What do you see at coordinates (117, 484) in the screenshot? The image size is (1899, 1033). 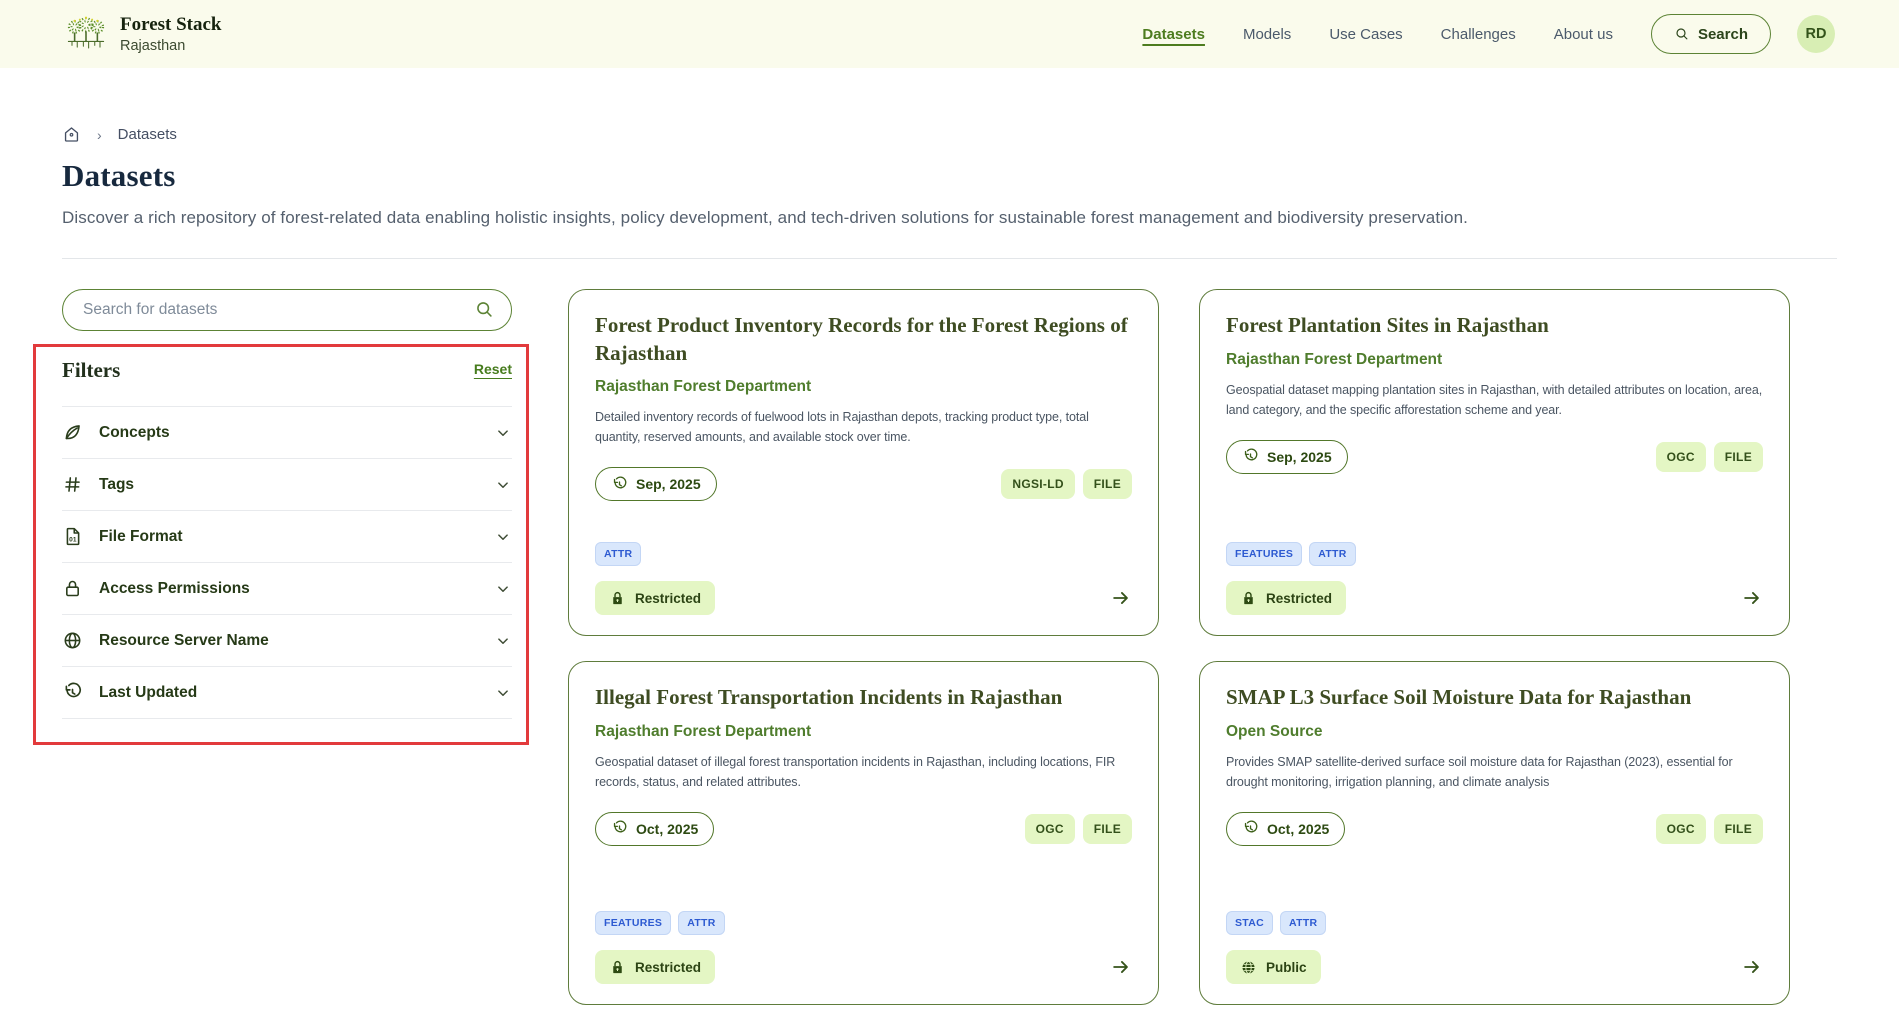 I see `filter-label: Tags` at bounding box center [117, 484].